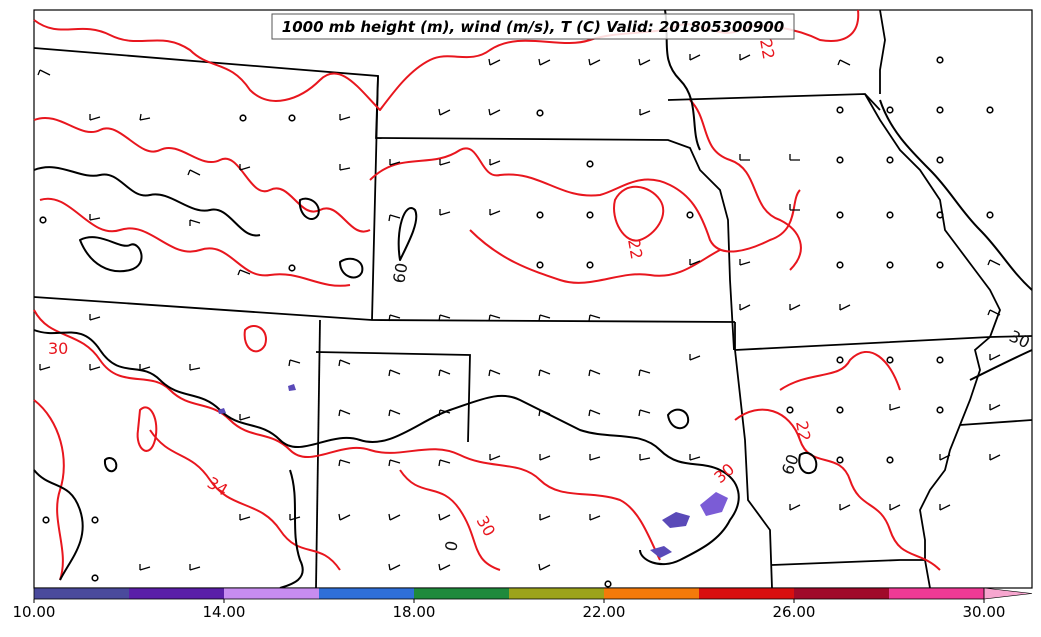 The width and height of the screenshot is (1041, 637). What do you see at coordinates (604, 612) in the screenshot?
I see `colorbar-tick-label: 22.00` at bounding box center [604, 612].